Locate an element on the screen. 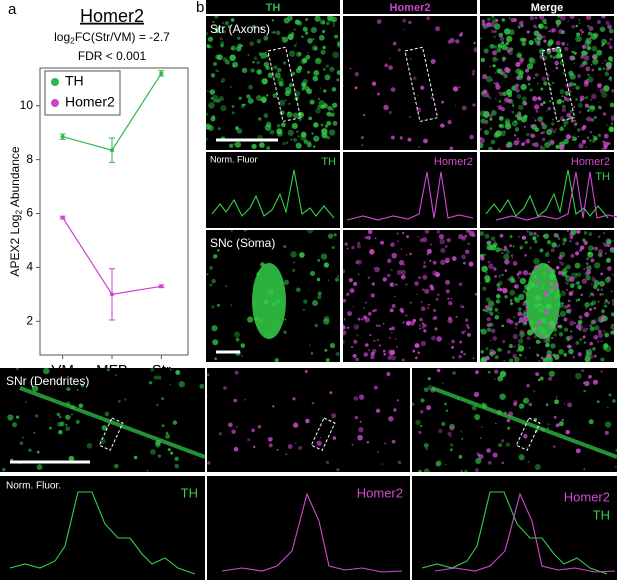  plot-frame is located at coordinates (114, 211).